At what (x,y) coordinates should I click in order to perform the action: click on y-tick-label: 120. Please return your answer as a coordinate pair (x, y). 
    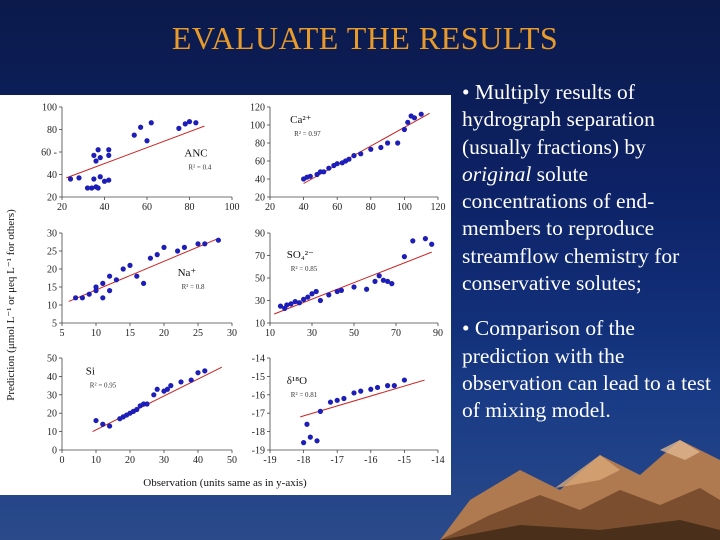
    Looking at the image, I should click on (257, 108).